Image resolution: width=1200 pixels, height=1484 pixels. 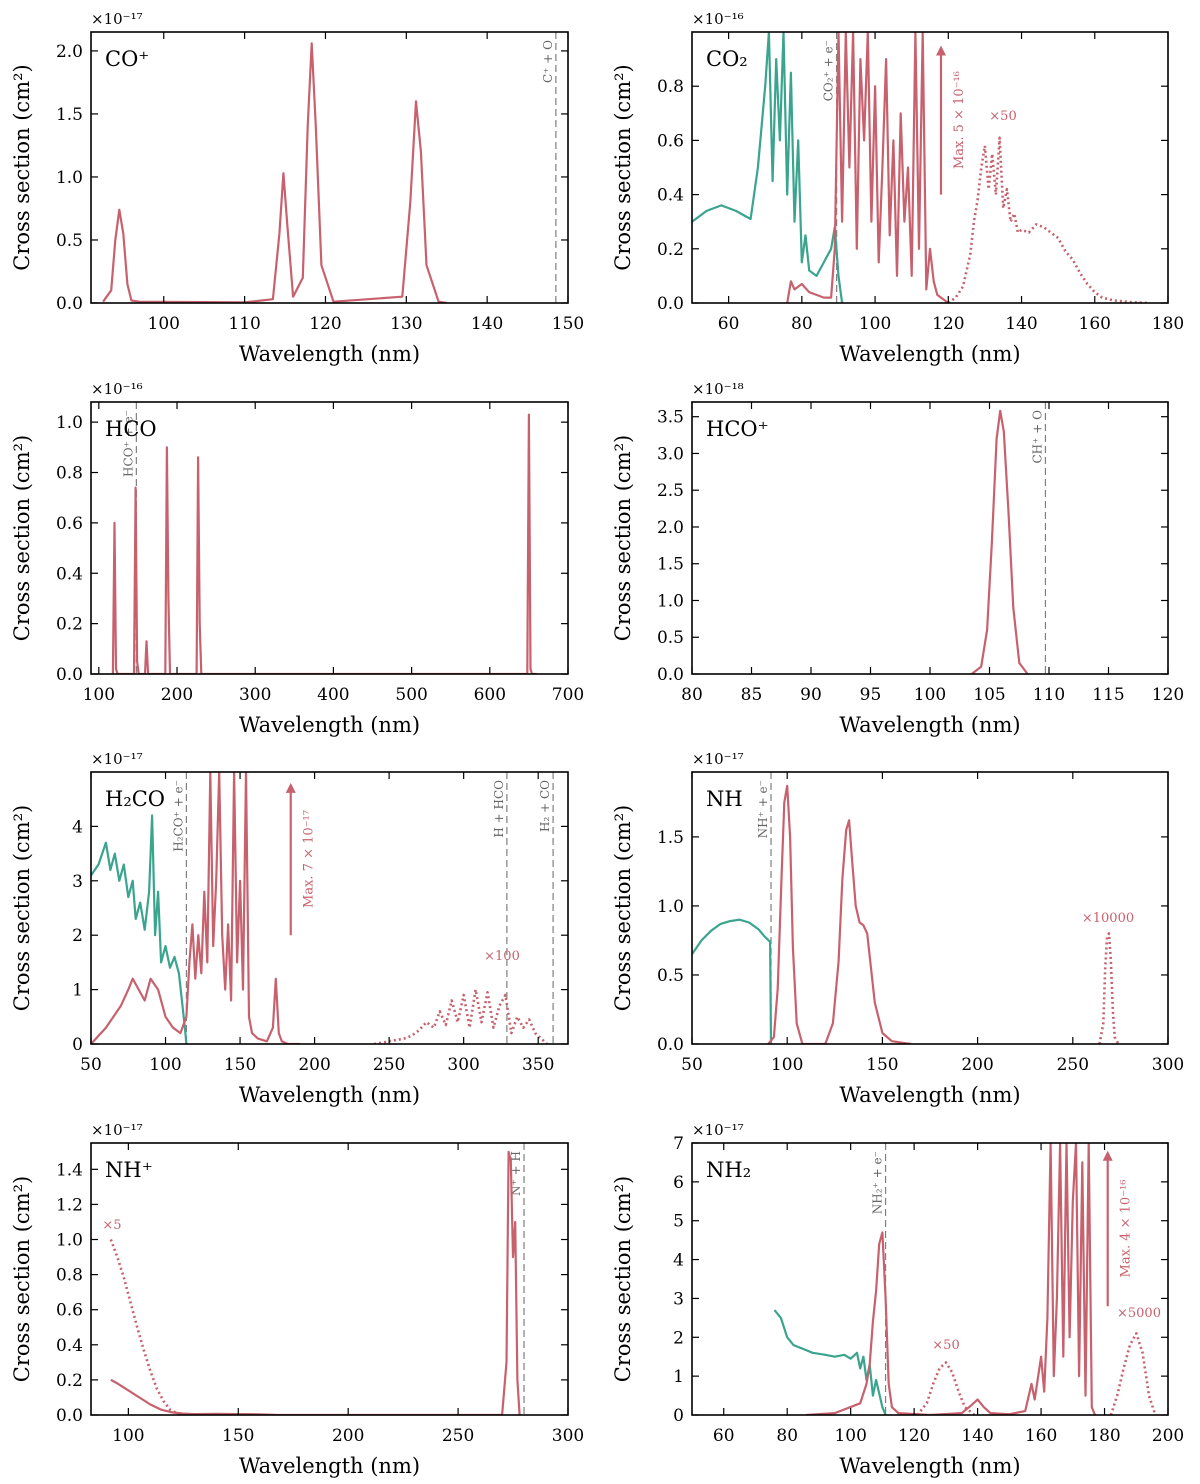 What do you see at coordinates (1108, 695) in the screenshot?
I see `x-tick-label: 115` at bounding box center [1108, 695].